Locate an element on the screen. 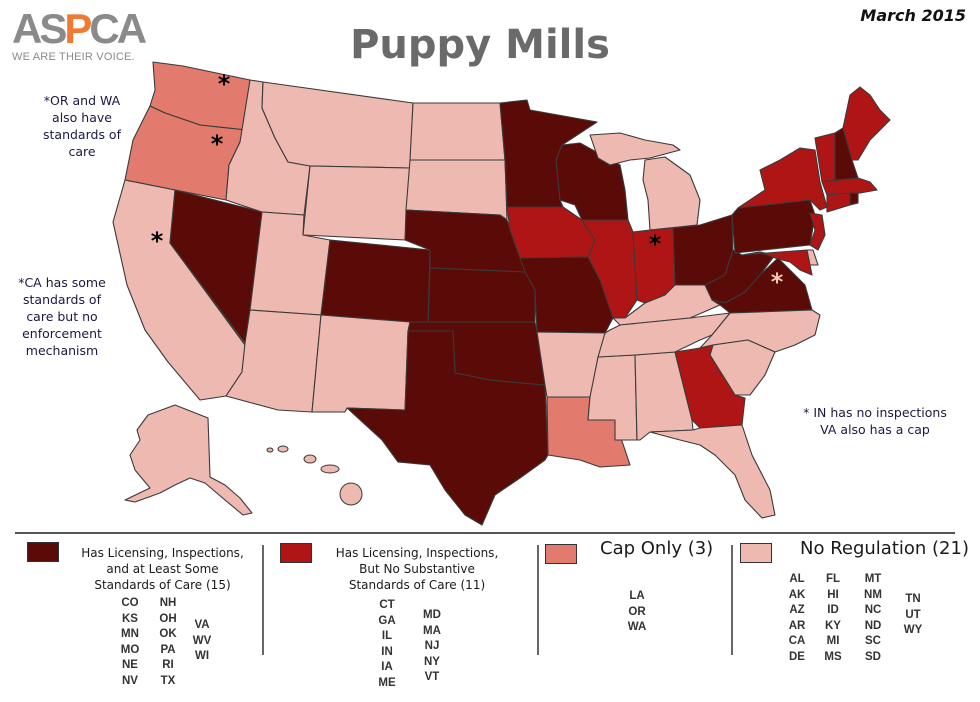  state-code-la: LA is located at coordinates (637, 596).